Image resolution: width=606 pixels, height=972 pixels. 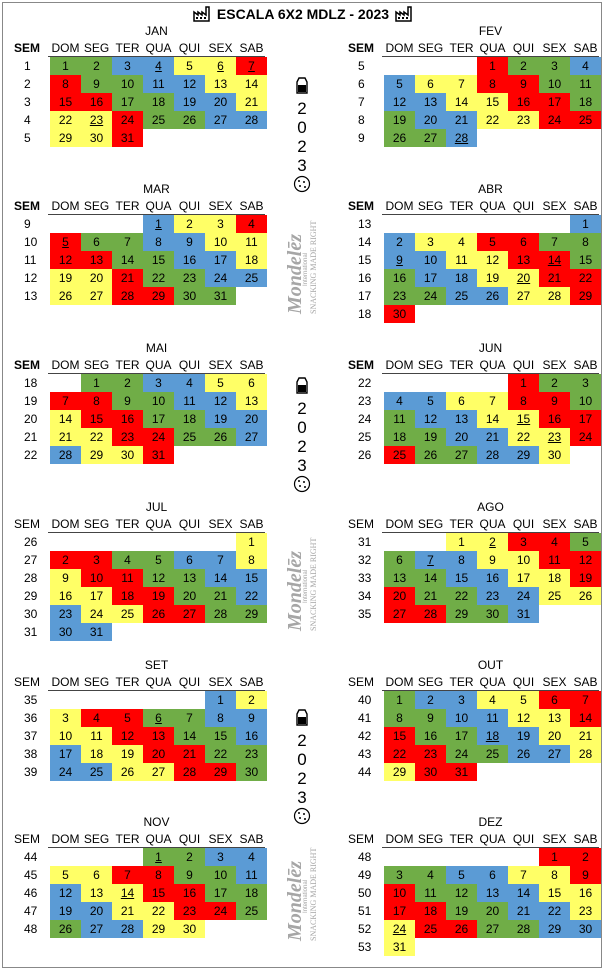 What do you see at coordinates (430, 419) in the screenshot?
I see `day-number: 12` at bounding box center [430, 419].